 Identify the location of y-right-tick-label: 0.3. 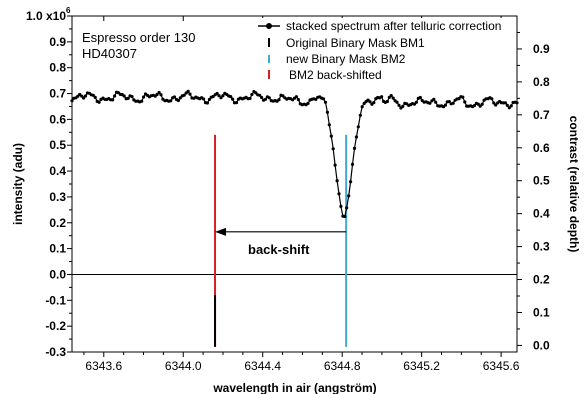
(541, 247).